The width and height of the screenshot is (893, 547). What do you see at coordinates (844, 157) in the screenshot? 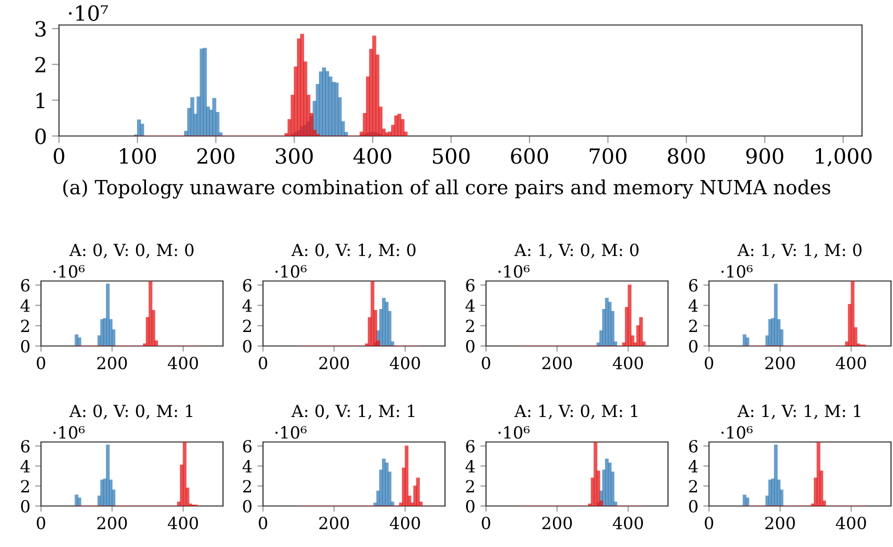
I see `x-tick-label: 1,000` at bounding box center [844, 157].